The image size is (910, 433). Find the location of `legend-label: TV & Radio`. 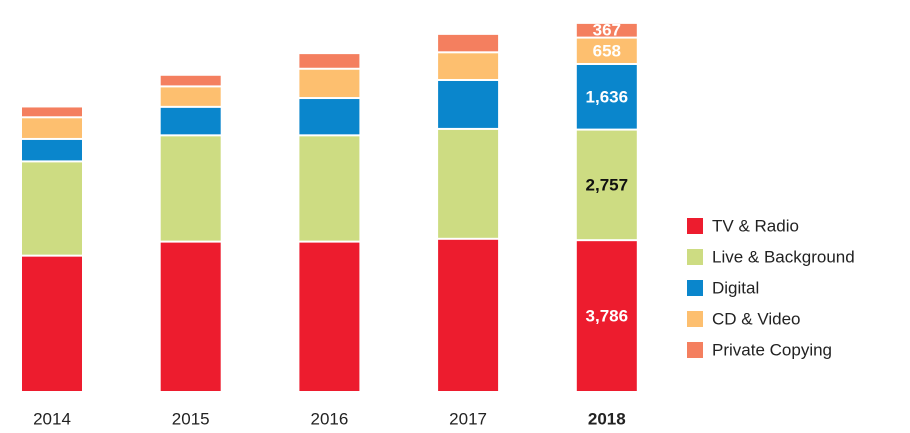

legend-label: TV & Radio is located at coordinates (755, 225).